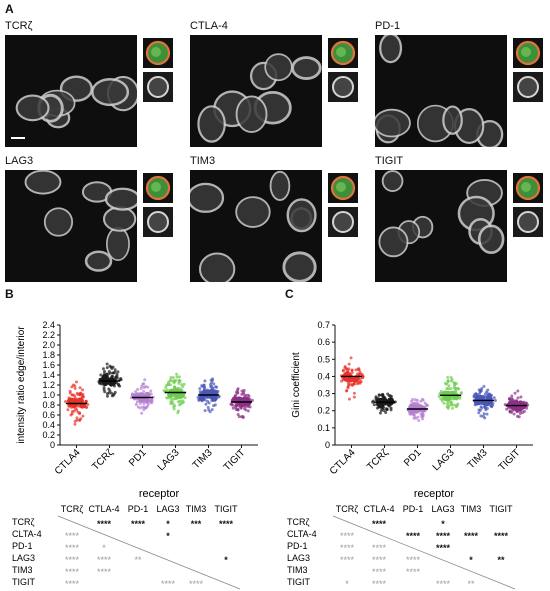 The width and height of the screenshot is (550, 591). What do you see at coordinates (19, 26) in the screenshot?
I see `micrograph-label: TCRζ` at bounding box center [19, 26].